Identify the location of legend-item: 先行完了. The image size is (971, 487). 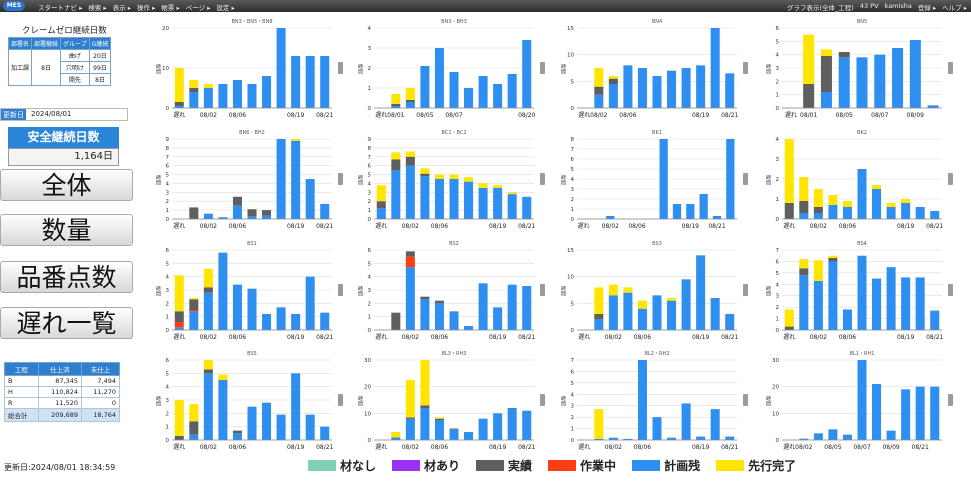
(756, 465).